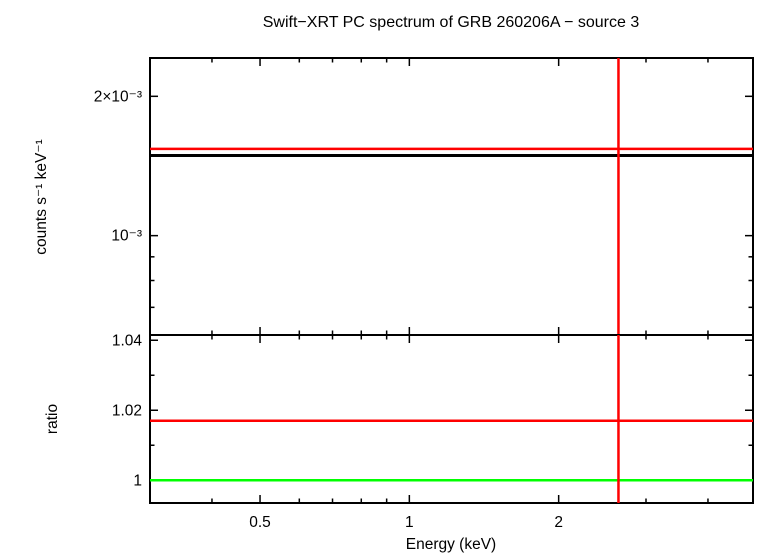  I want to click on y-tick-label: 1.02, so click(127, 410).